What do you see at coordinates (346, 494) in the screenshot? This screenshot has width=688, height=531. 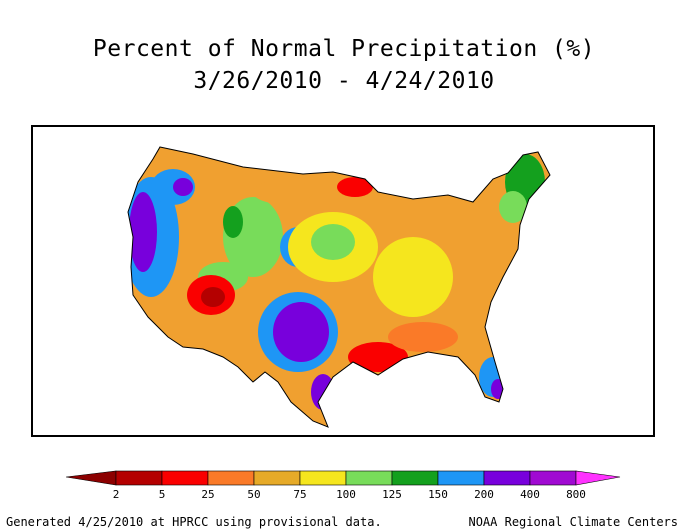 I see `legend-tick-label: 100` at bounding box center [346, 494].